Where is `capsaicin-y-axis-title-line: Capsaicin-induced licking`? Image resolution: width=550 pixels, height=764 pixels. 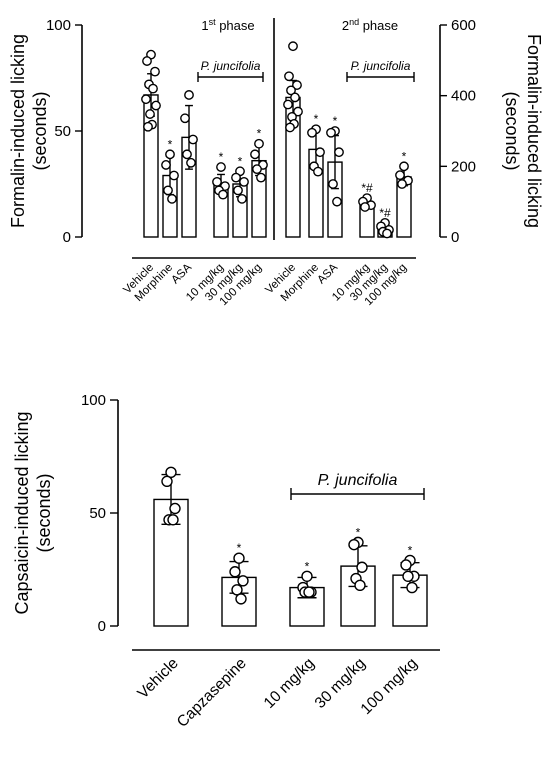 capsaicin-y-axis-title-line: Capsaicin-induced licking is located at coordinates (22, 512).